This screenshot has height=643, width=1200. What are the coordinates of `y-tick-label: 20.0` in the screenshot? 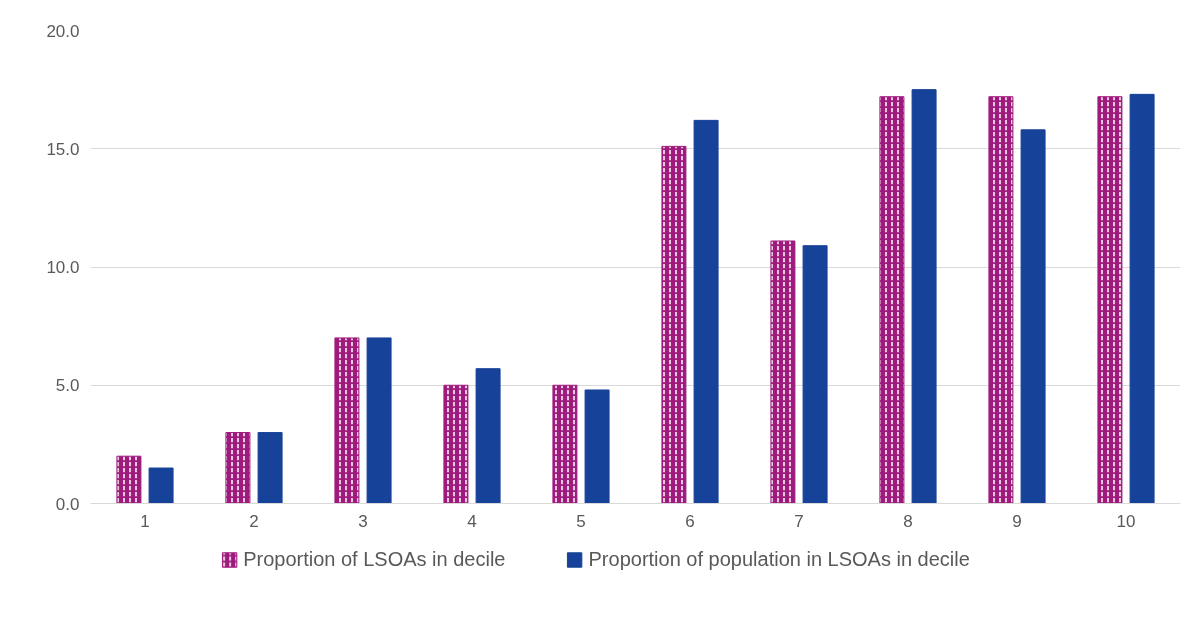 It's located at (63, 31).